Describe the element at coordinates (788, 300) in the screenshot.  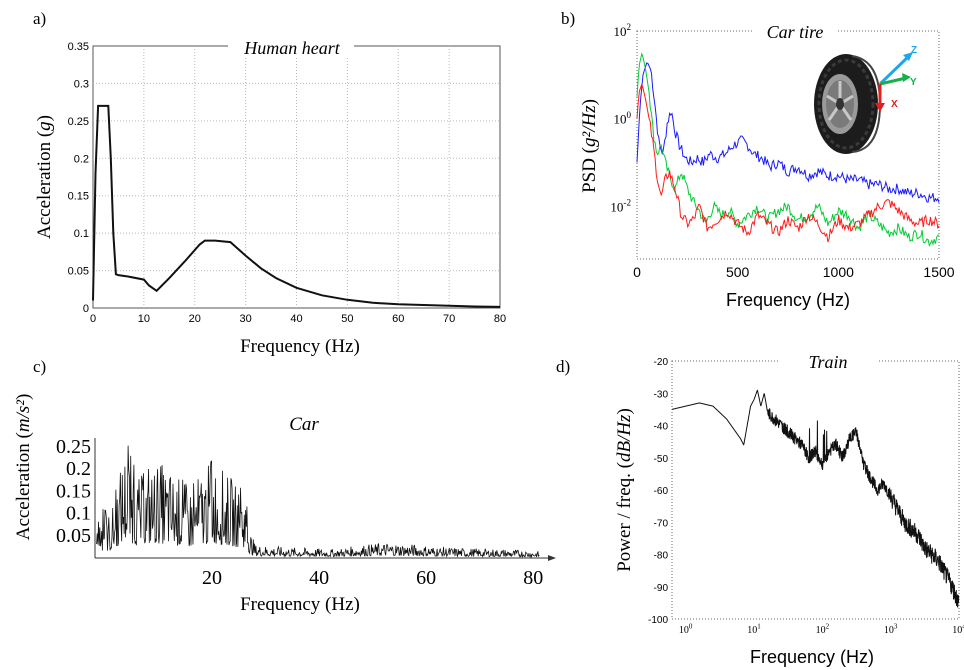
I see `x-axis-label-b: Frequency (Hz)` at that location.